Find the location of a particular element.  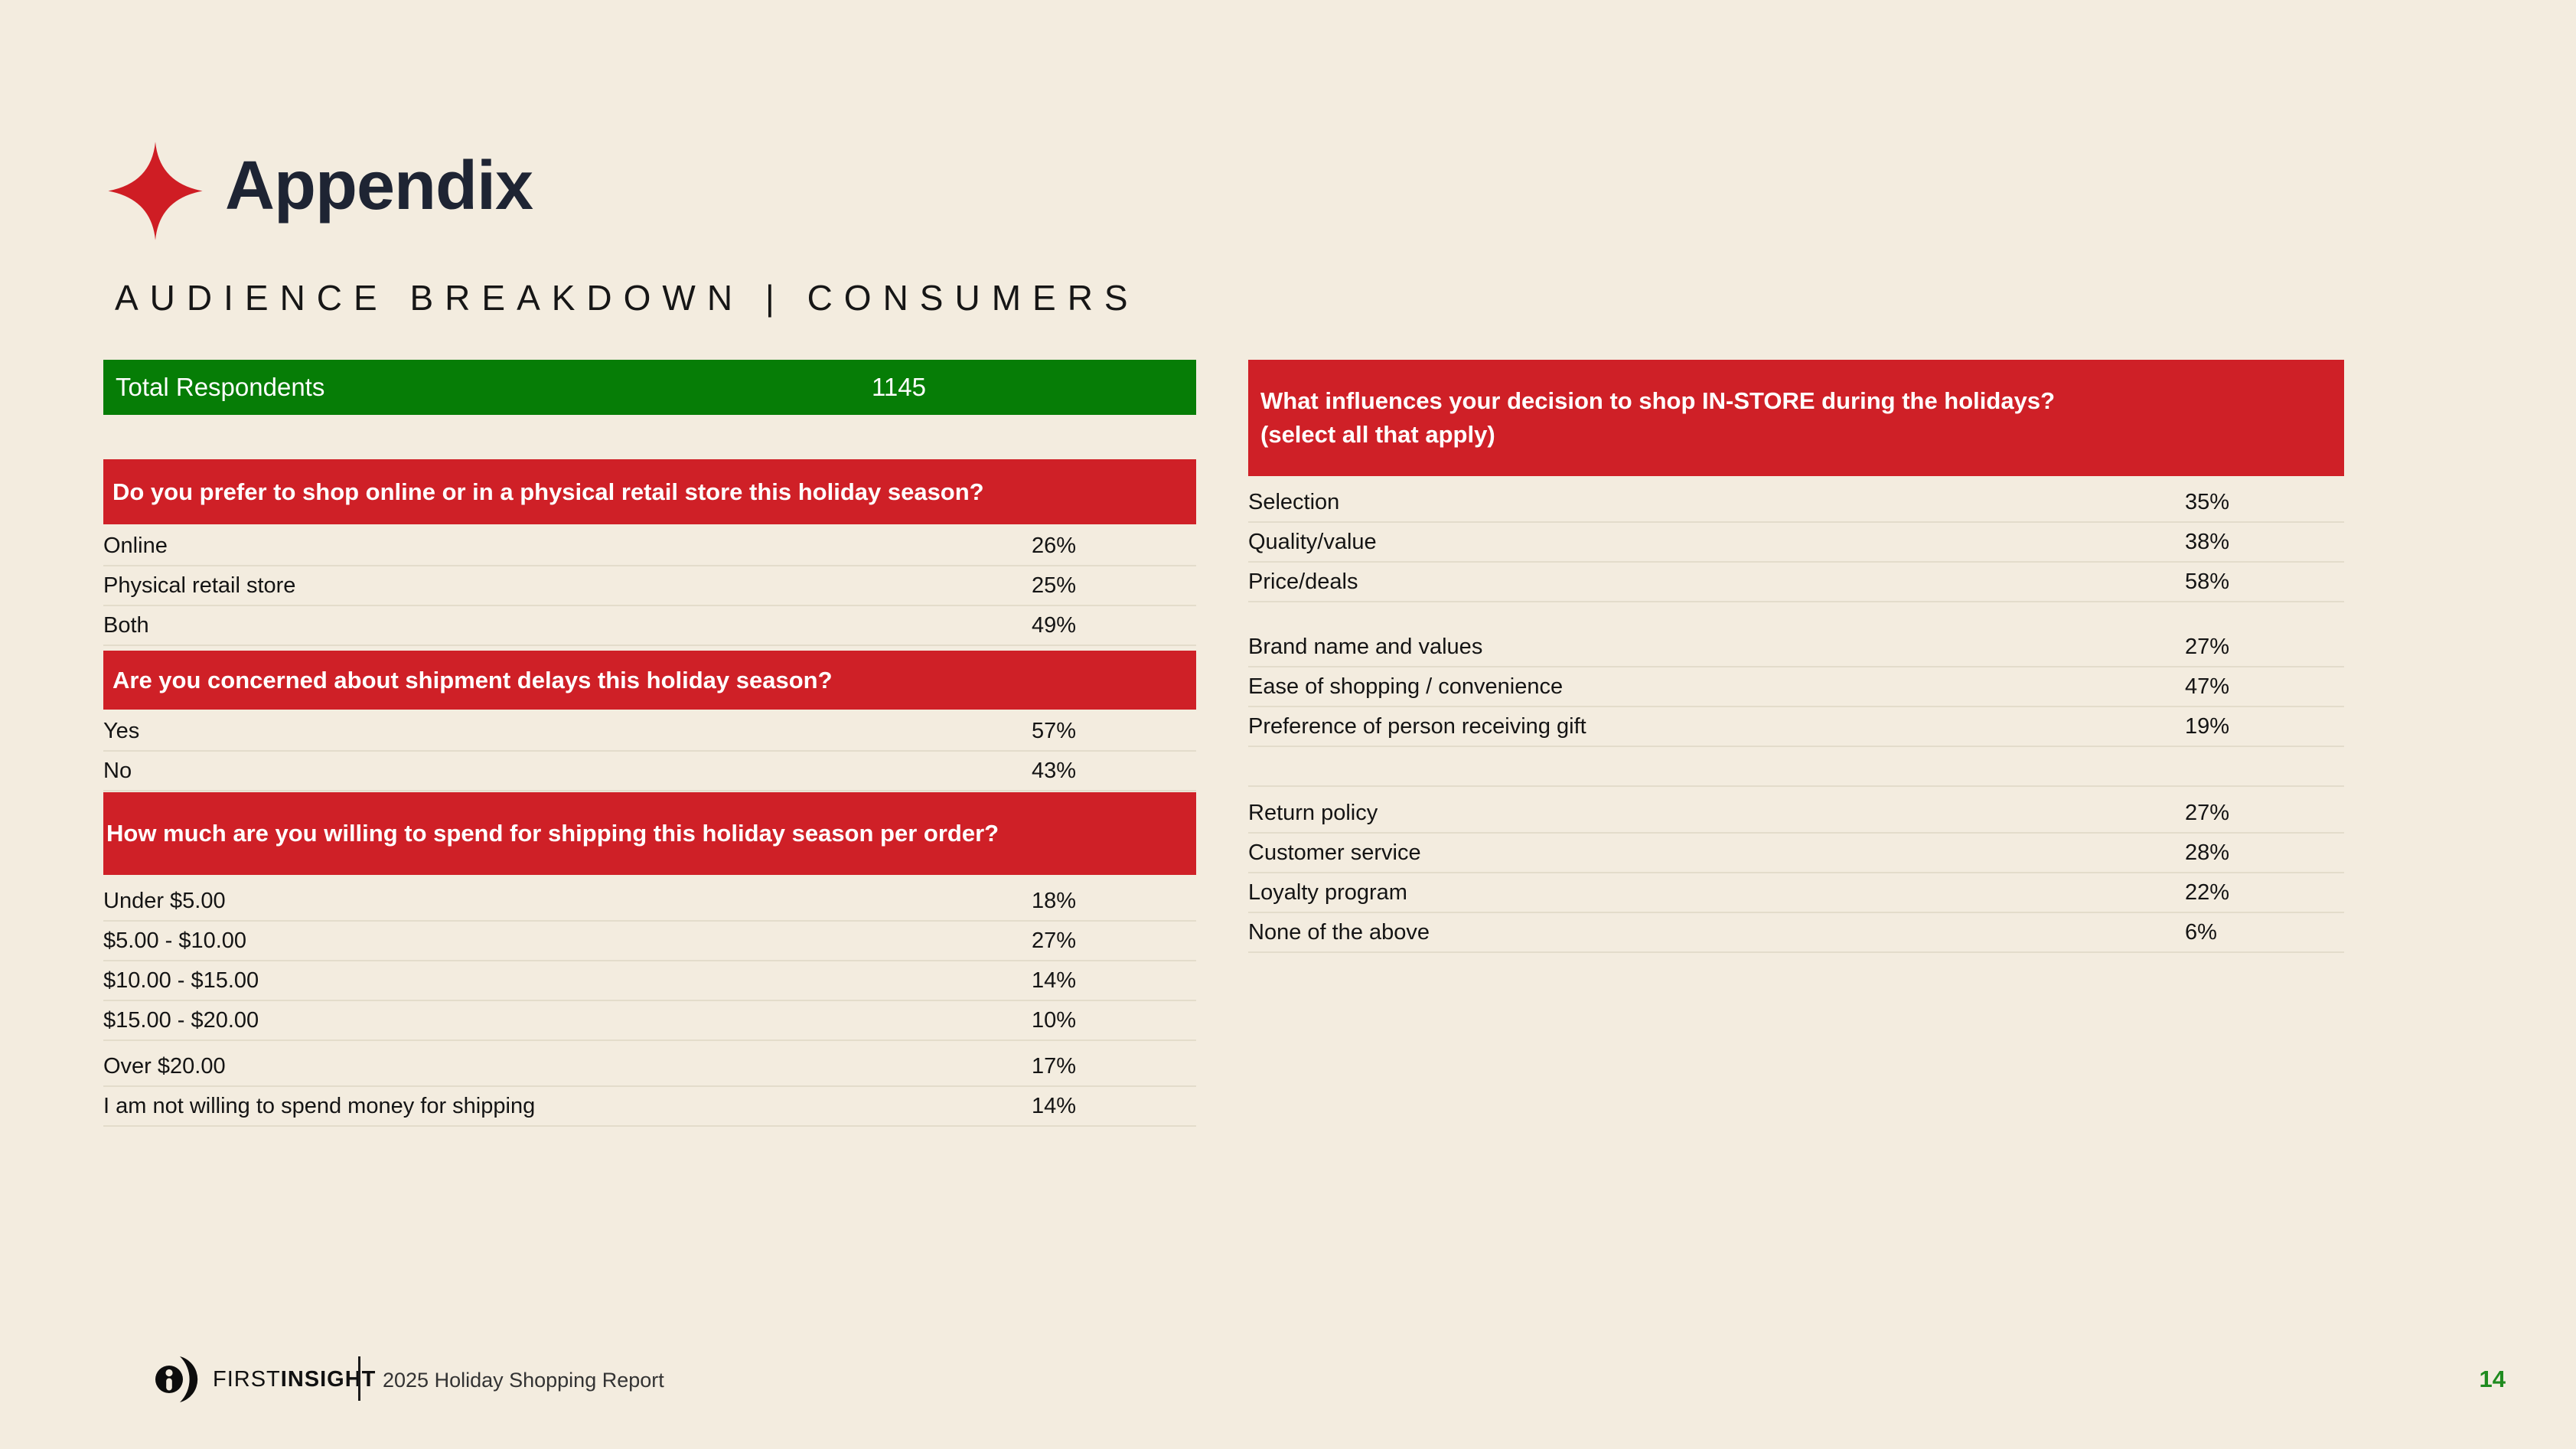

row-value: 58% is located at coordinates (2207, 582).